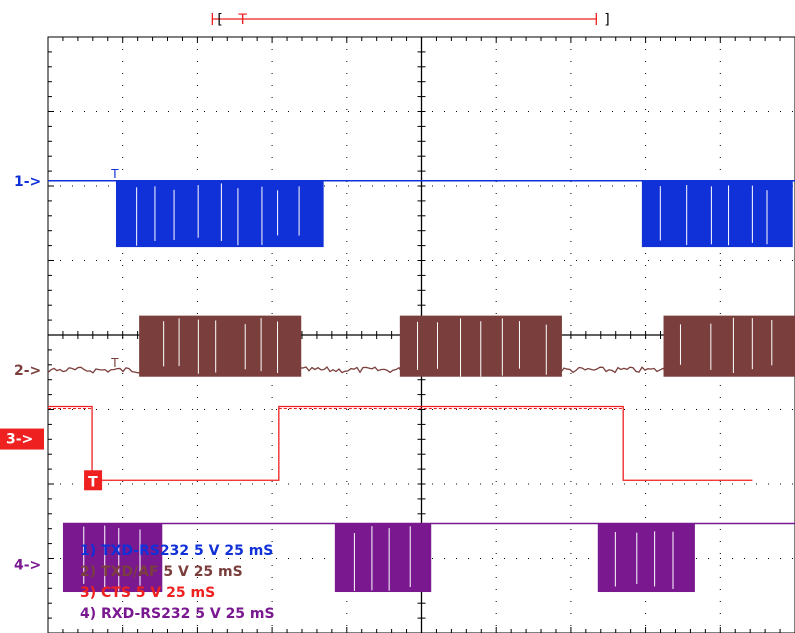 This screenshot has height=633, width=795. What do you see at coordinates (421, 214) in the screenshot?
I see `trace-txd-rs232` at bounding box center [421, 214].